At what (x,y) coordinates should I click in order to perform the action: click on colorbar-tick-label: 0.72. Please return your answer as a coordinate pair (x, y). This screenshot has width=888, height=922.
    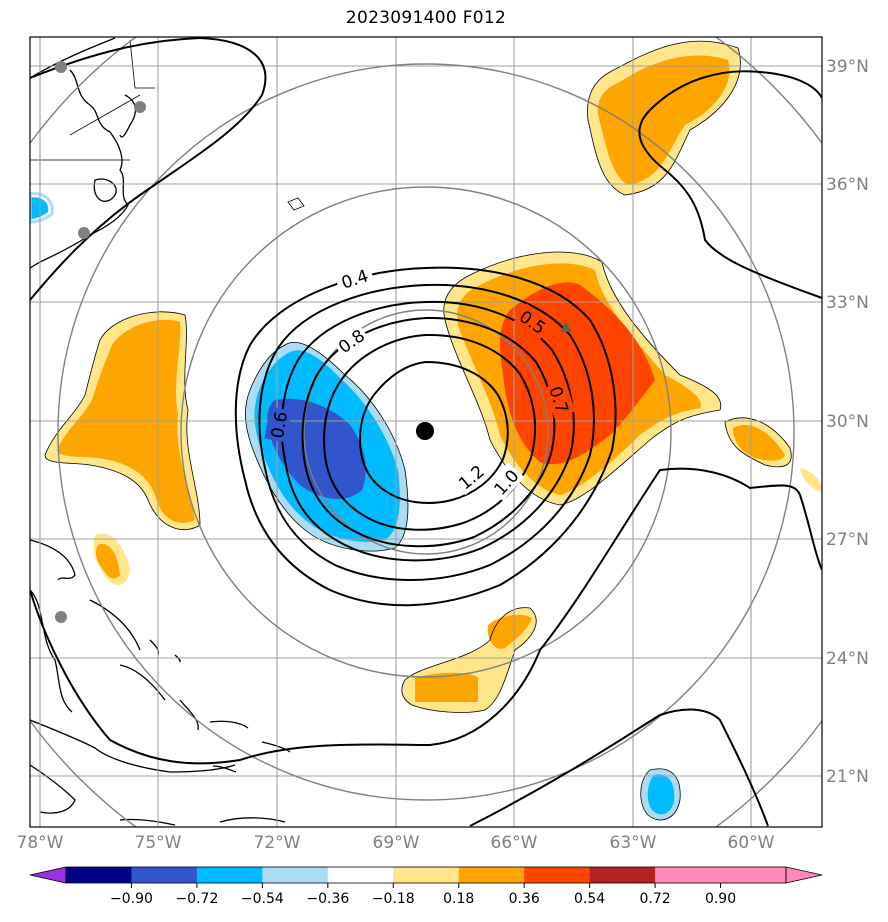
    Looking at the image, I should click on (655, 899).